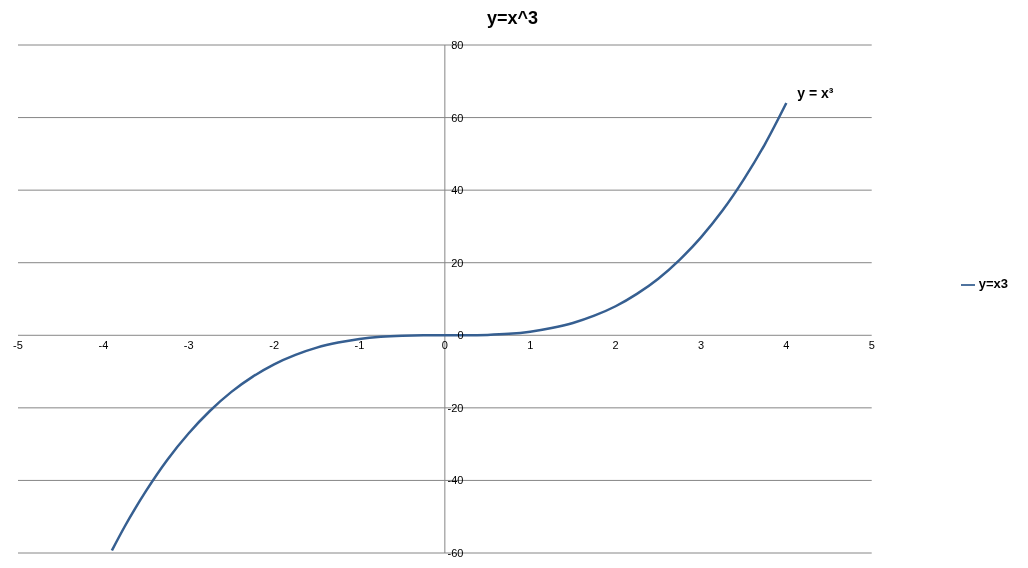 The height and width of the screenshot is (568, 1028). What do you see at coordinates (460, 335) in the screenshot?
I see `y-tick-label: 0` at bounding box center [460, 335].